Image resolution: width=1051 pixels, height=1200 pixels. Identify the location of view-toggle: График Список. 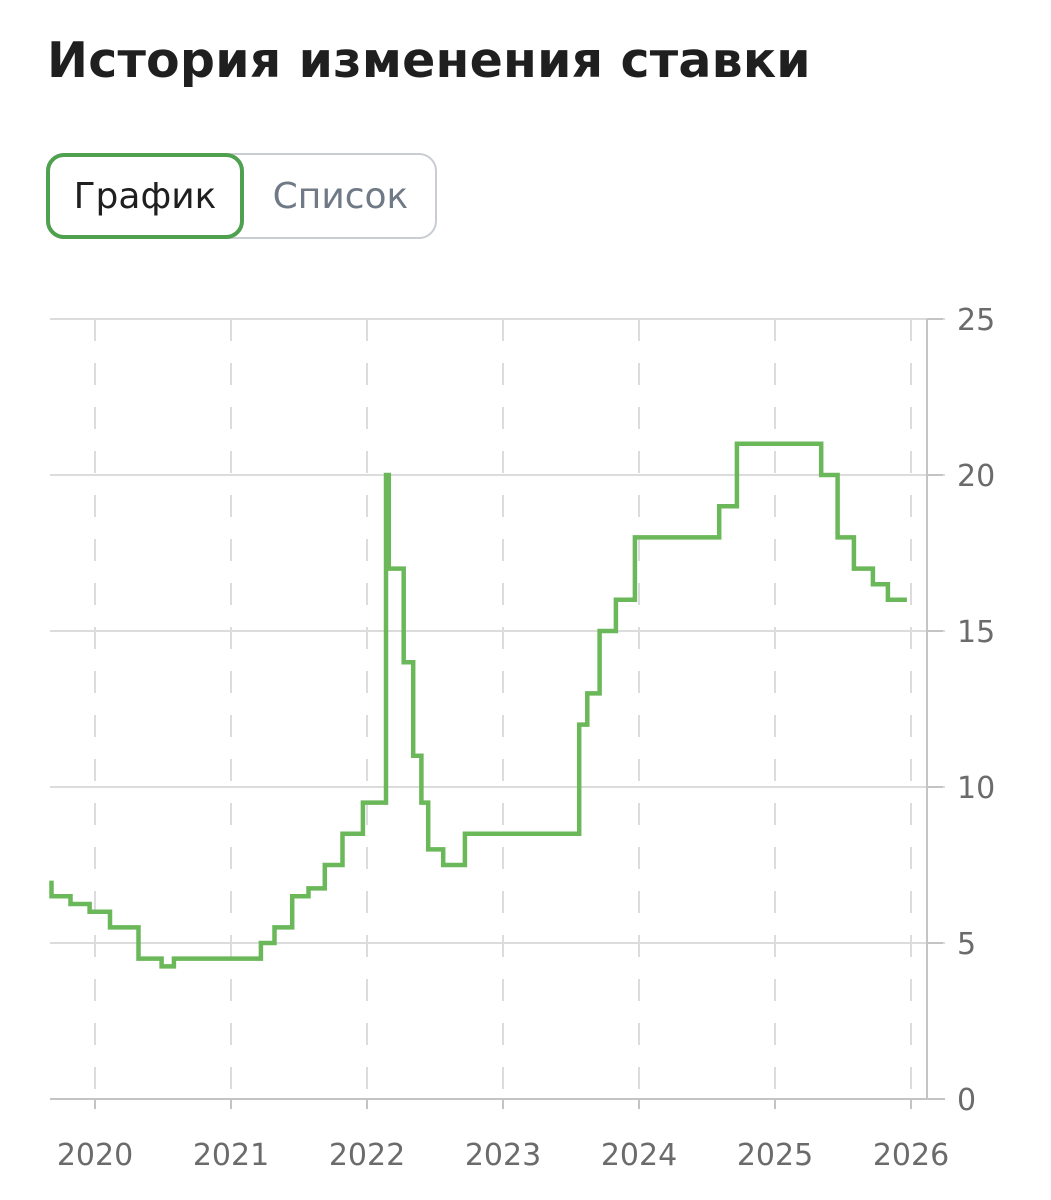
(241, 196).